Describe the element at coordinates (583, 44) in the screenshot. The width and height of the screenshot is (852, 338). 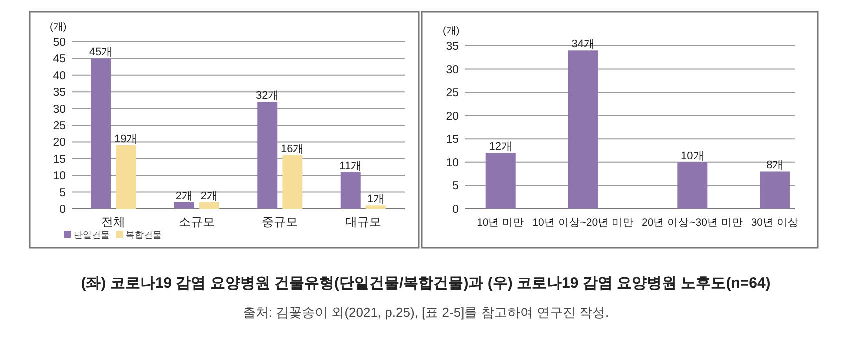
I see `data-label: 34개` at that location.